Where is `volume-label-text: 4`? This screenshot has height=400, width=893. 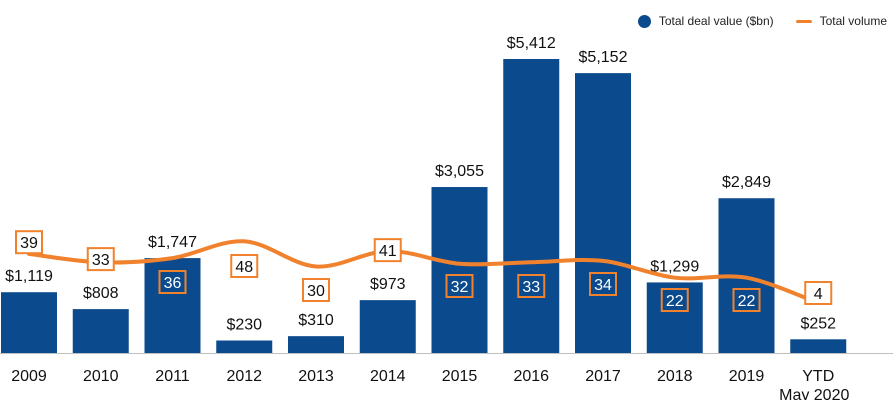 volume-label-text: 4 is located at coordinates (818, 294).